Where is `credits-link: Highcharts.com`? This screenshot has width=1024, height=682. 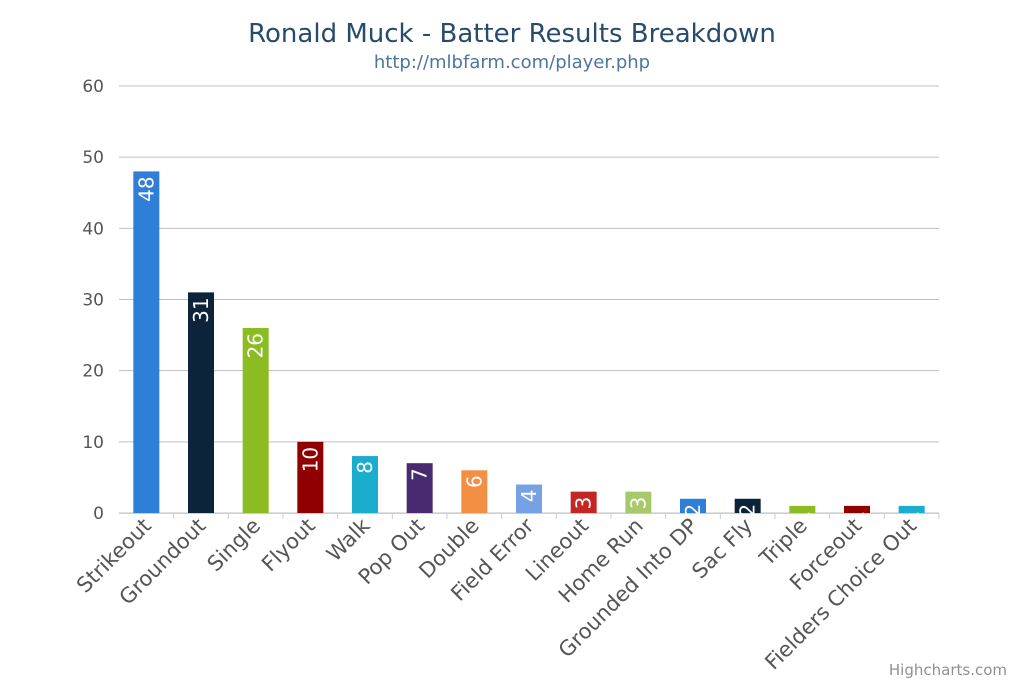
credits-link: Highcharts.com is located at coordinates (948, 670).